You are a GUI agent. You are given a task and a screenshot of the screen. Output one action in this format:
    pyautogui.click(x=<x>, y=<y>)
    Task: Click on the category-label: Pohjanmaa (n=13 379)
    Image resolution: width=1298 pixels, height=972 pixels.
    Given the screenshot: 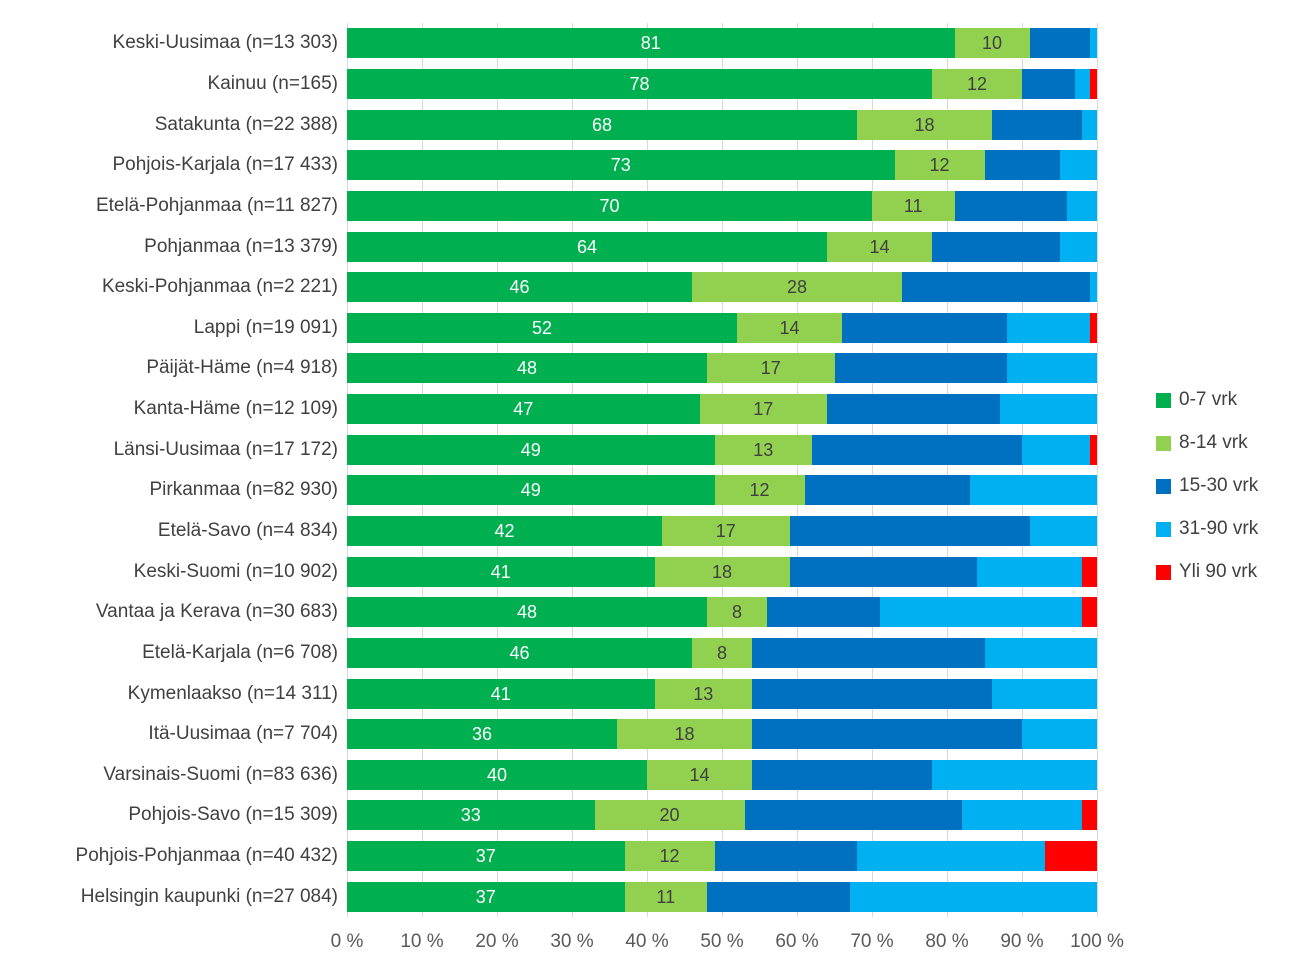 What is the action you would take?
    pyautogui.click(x=241, y=246)
    